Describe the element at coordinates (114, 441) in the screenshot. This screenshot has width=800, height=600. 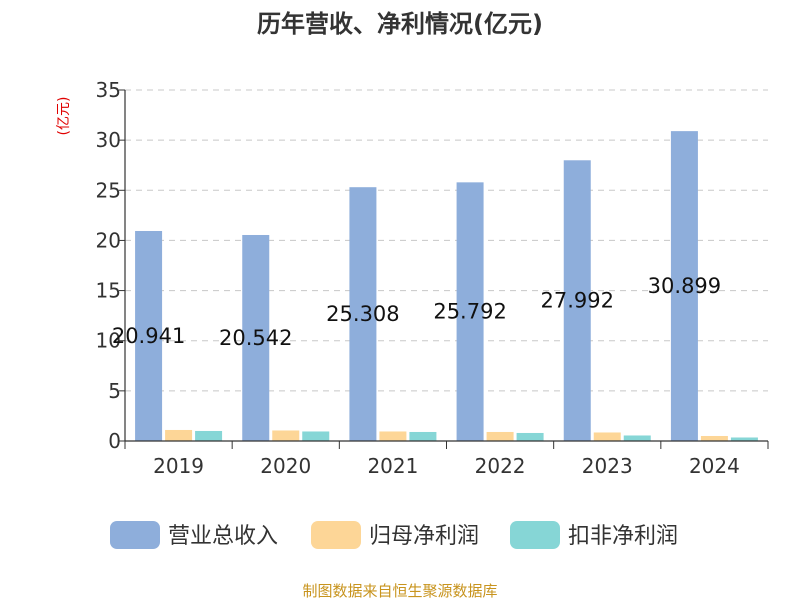
I see `y-tick-label: 0` at that location.